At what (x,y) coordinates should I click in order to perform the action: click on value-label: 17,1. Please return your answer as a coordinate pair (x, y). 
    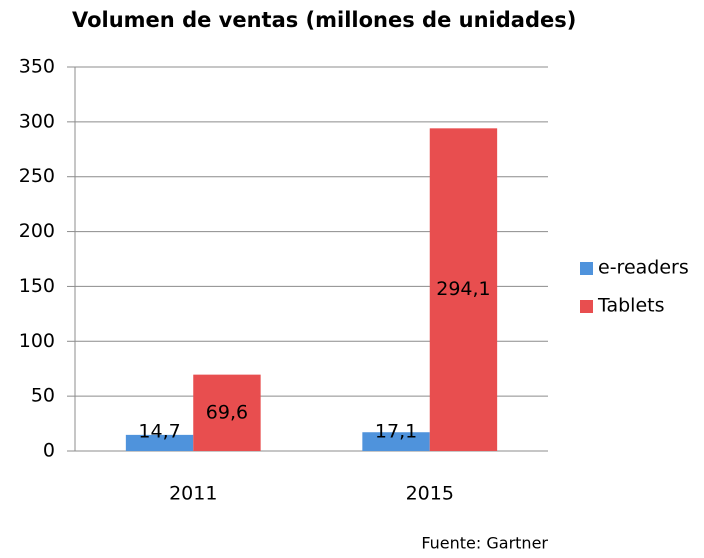
    Looking at the image, I should click on (396, 432).